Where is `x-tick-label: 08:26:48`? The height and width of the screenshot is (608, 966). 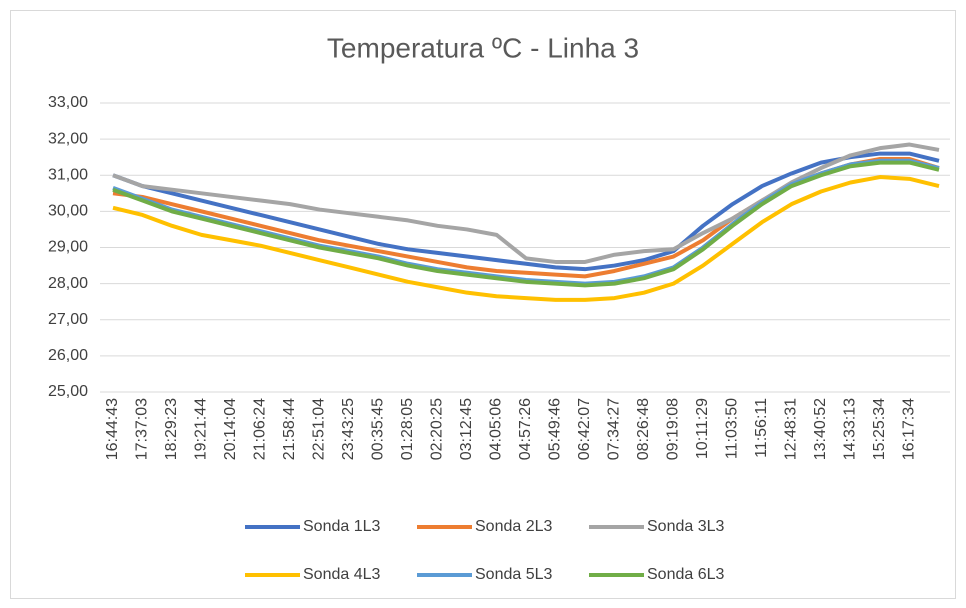 x-tick-label: 08:26:48 is located at coordinates (643, 429).